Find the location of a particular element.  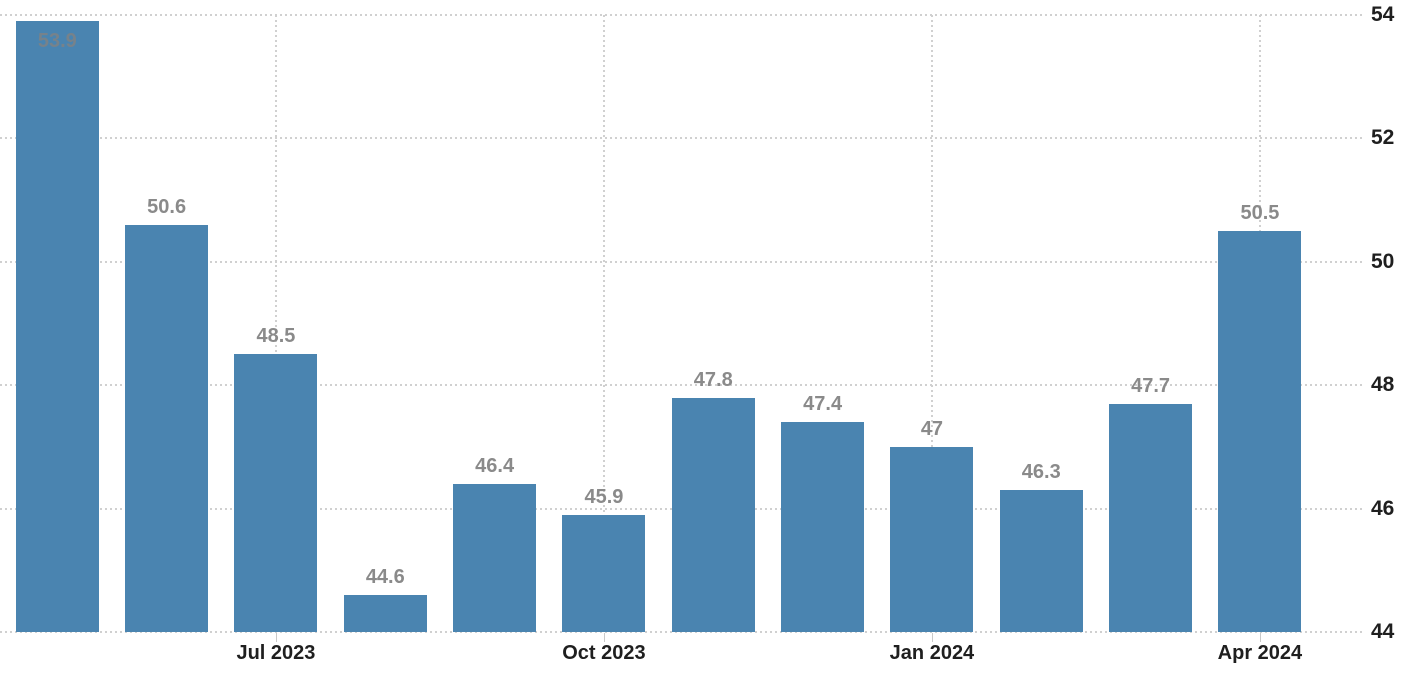

bar-value-label: 53.9 is located at coordinates (57, 41).